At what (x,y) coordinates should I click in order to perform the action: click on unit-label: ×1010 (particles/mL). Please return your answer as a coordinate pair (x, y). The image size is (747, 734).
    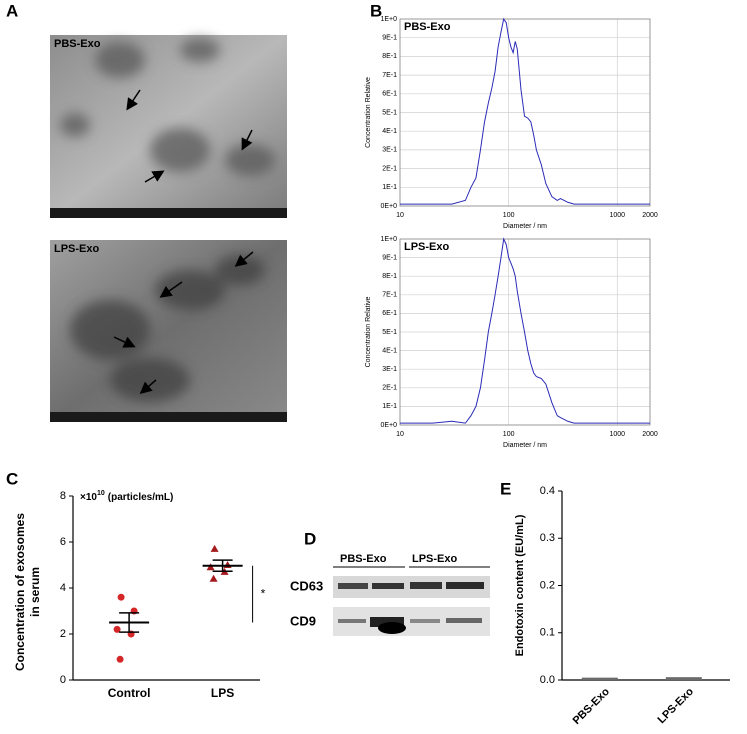
    Looking at the image, I should click on (126, 496).